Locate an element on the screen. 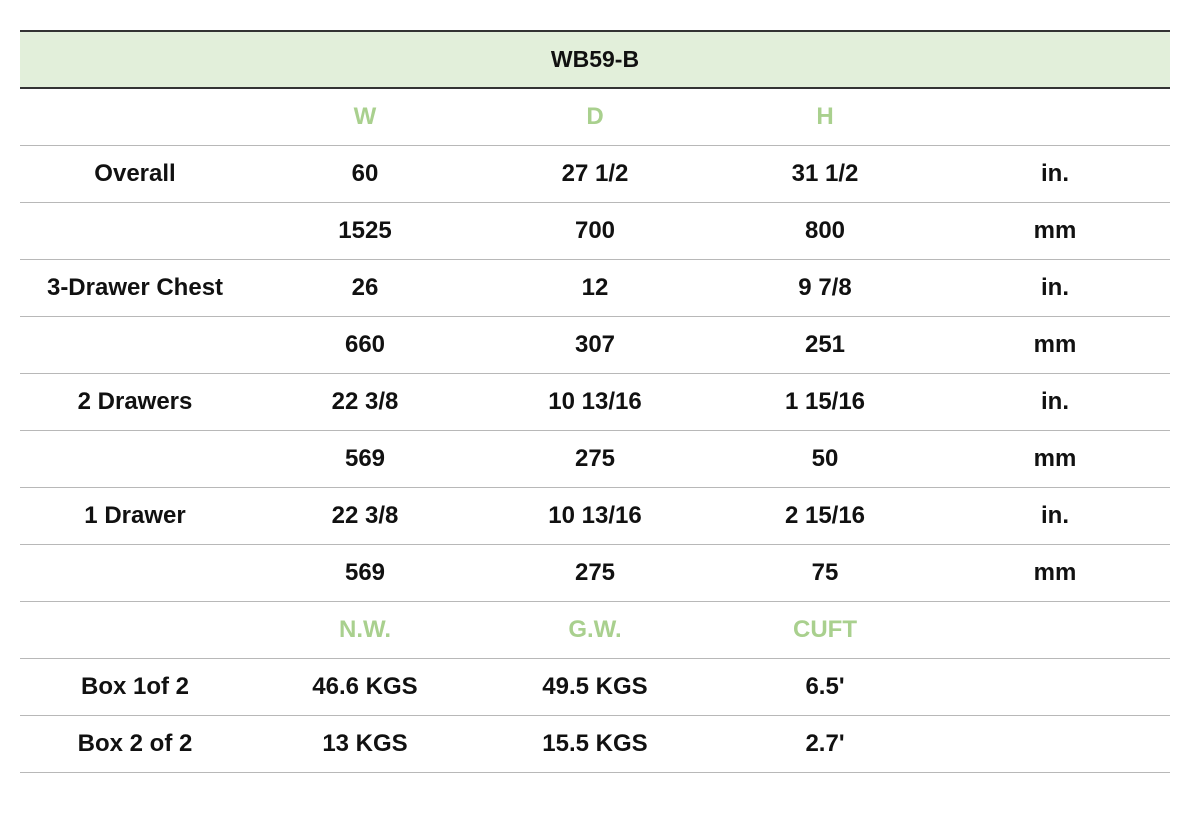 The width and height of the screenshot is (1197, 824). cell-h: 75 is located at coordinates (825, 572).